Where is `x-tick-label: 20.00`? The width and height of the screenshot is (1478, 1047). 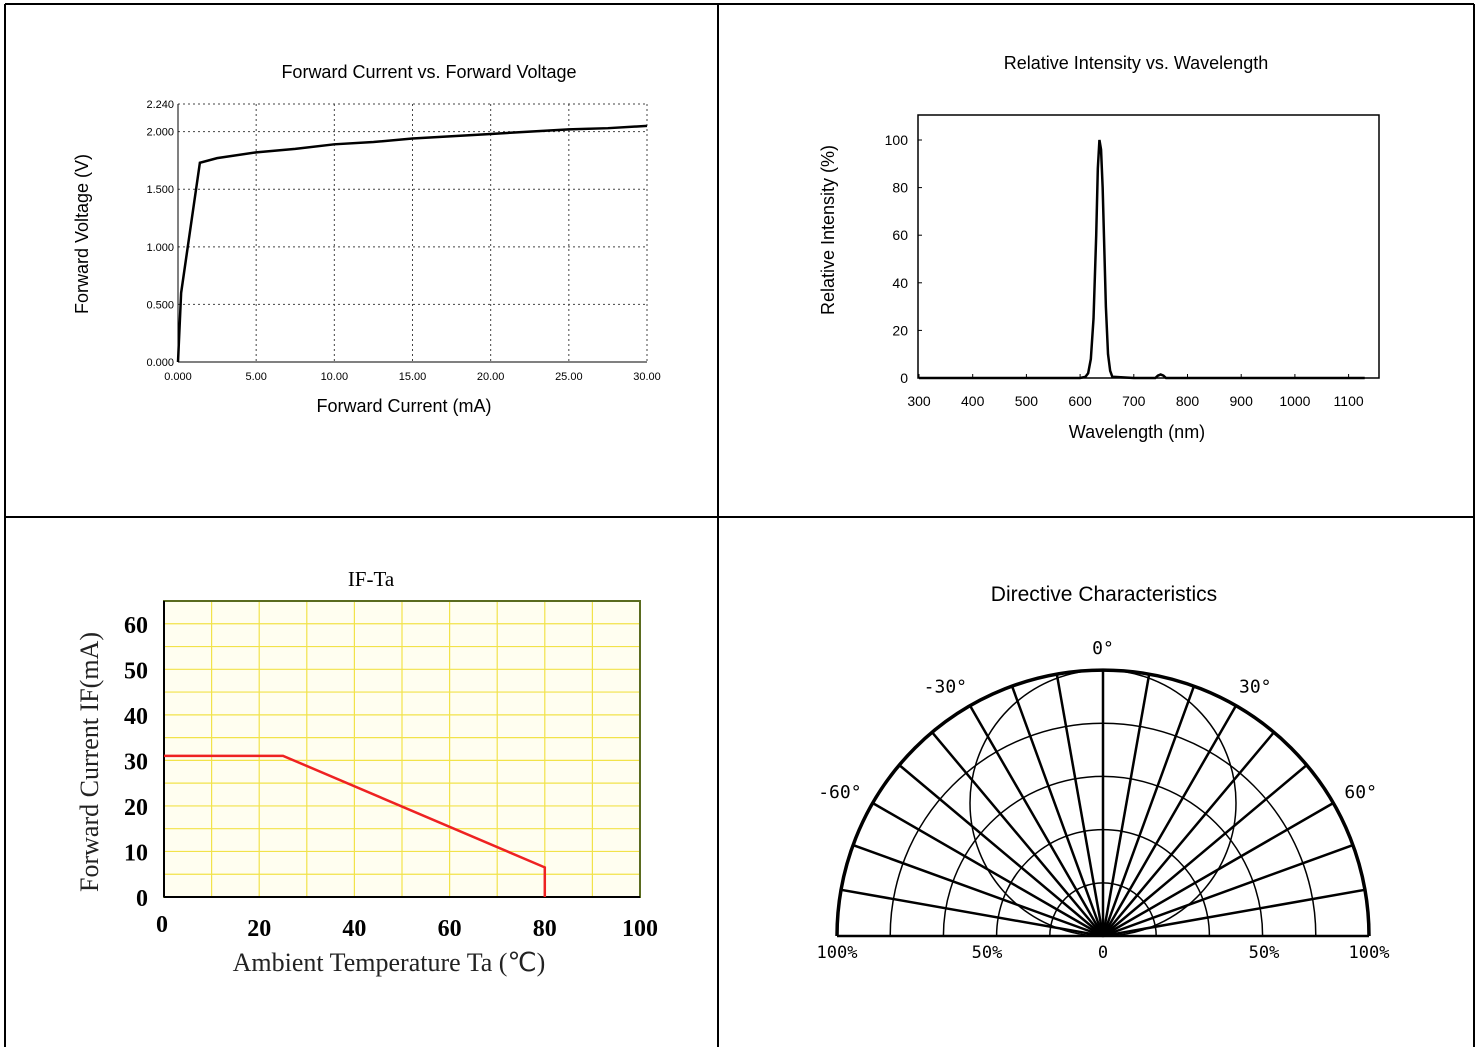 x-tick-label: 20.00 is located at coordinates (491, 377).